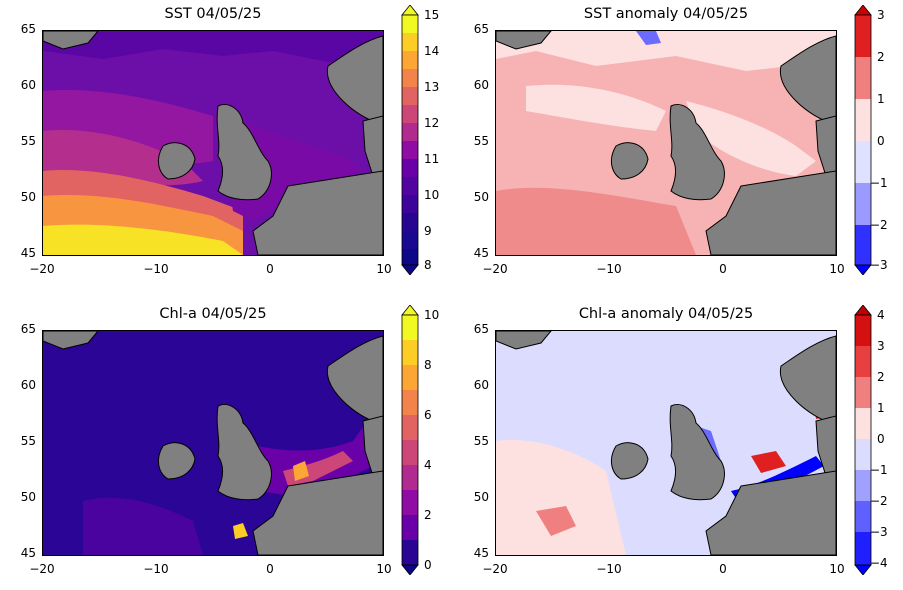 This screenshot has height=590, width=903. I want to click on chla-anom-land, so click(666, 443).